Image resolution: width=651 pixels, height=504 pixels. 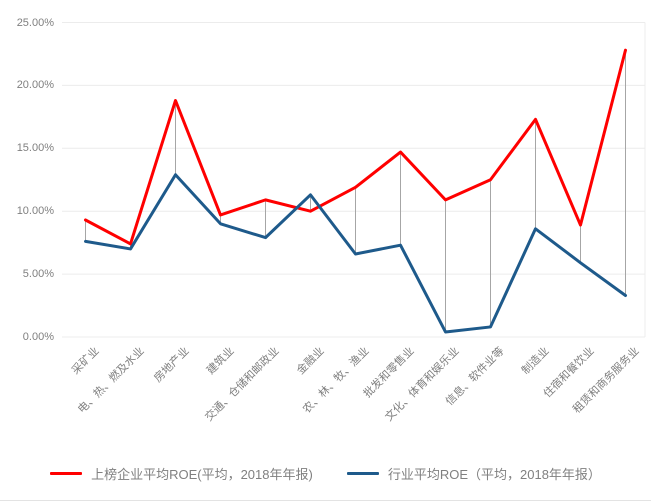 What do you see at coordinates (494, 474) in the screenshot?
I see `legend-label-industry-average-roe: 行业平均ROE（平均，2018年年报）` at bounding box center [494, 474].